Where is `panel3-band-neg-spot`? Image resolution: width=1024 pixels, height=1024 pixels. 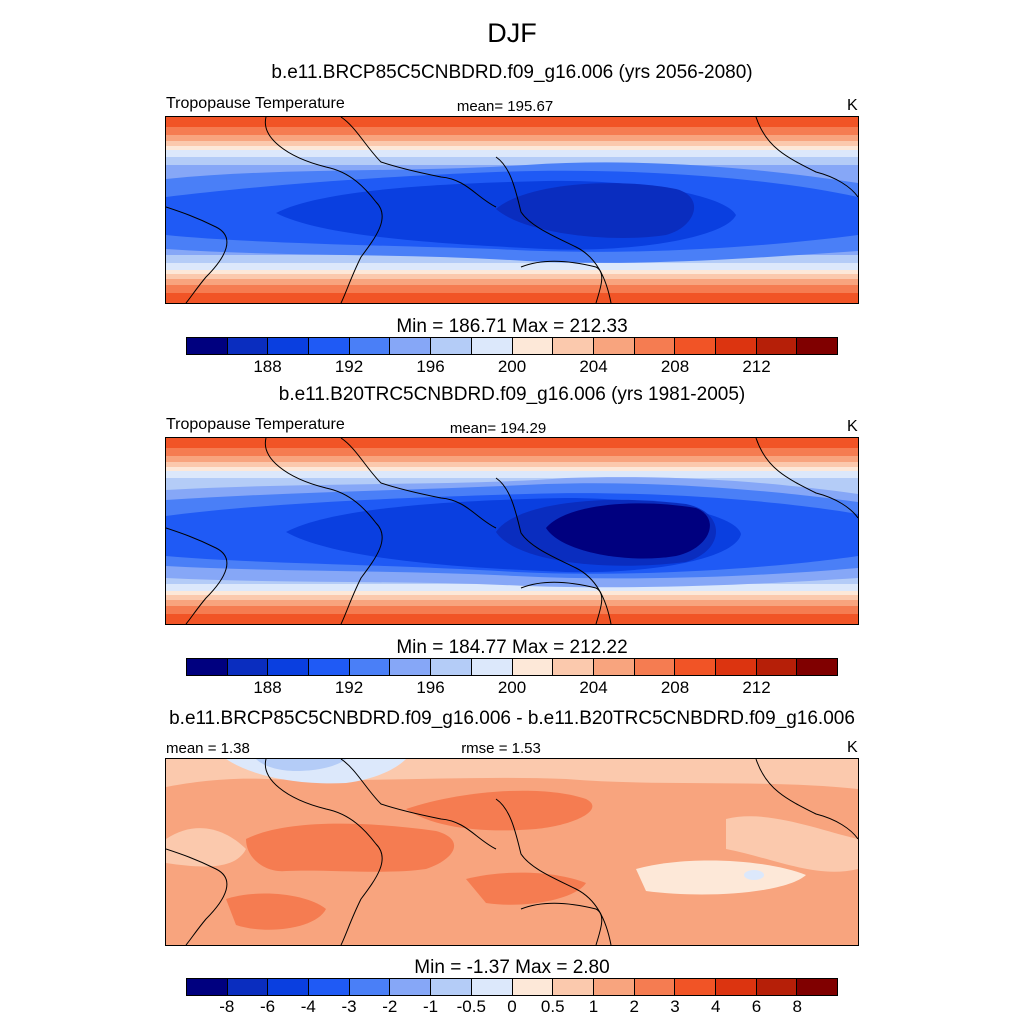 panel3-band-neg-spot is located at coordinates (754, 875).